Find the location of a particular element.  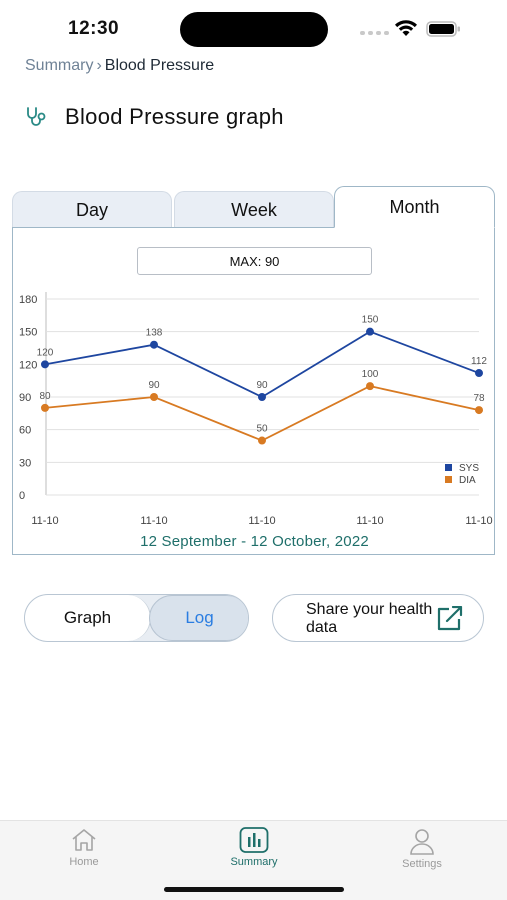

graph-toggle-button: Graph is located at coordinates (88, 618).